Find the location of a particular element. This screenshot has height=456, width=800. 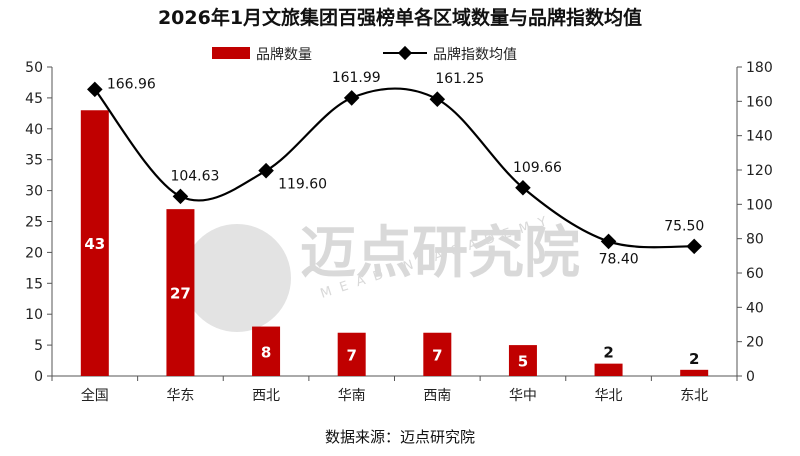

left-axis: 0 5 10 15 20 25 30 35 40 45 50 is located at coordinates (39, 222).